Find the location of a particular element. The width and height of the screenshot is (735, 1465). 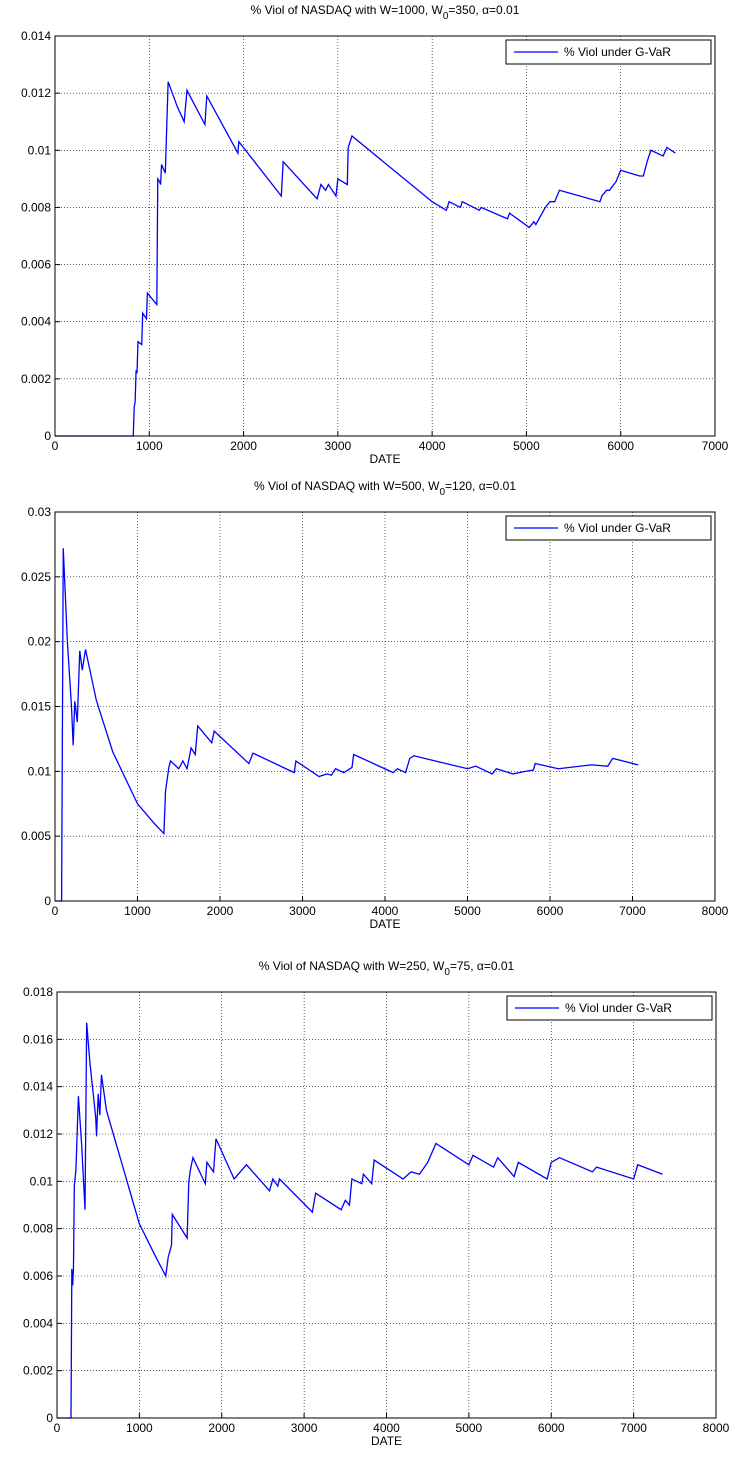

title-part: % Viol of NASDAQ with W=1000, W is located at coordinates (347, 10).